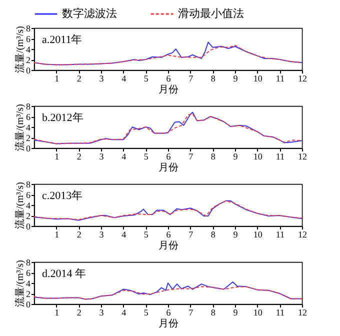  What do you see at coordinates (62, 40) in the screenshot?
I see `annotation: a.2011年` at bounding box center [62, 40].